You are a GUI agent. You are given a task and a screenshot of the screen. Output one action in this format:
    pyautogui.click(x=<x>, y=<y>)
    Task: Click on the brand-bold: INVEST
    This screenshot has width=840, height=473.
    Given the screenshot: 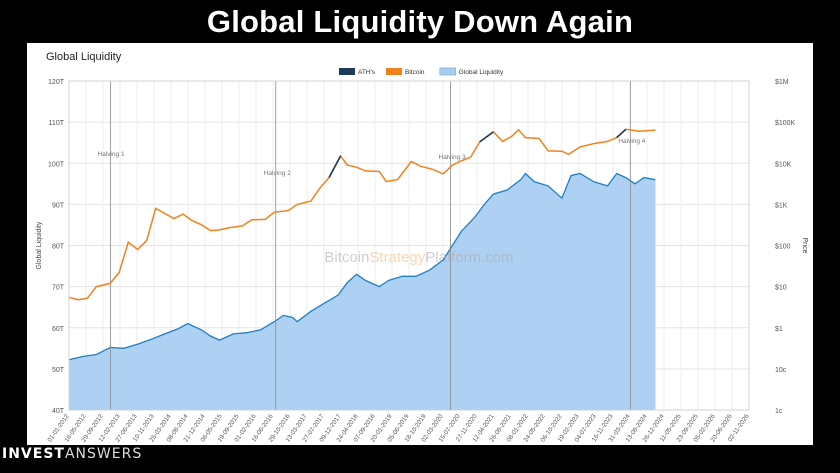 What is the action you would take?
    pyautogui.click(x=33, y=454)
    